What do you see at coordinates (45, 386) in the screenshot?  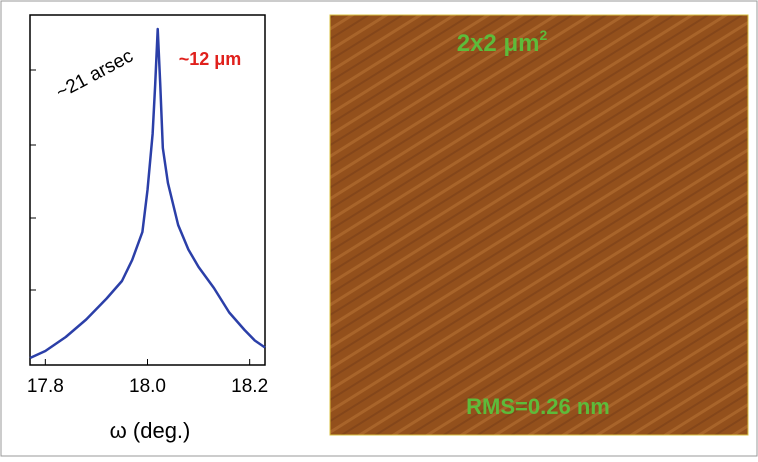 I see `x-tick-label: 17.8` at bounding box center [45, 386].